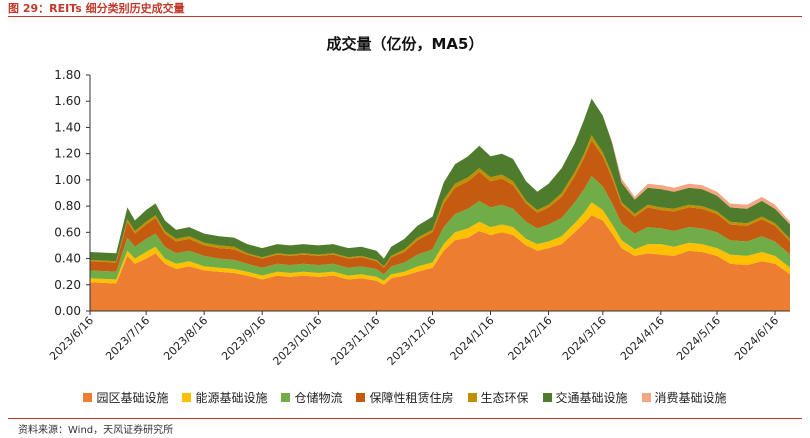 This screenshot has height=438, width=810. I want to click on legend-label: 交通基础设施, so click(591, 398).